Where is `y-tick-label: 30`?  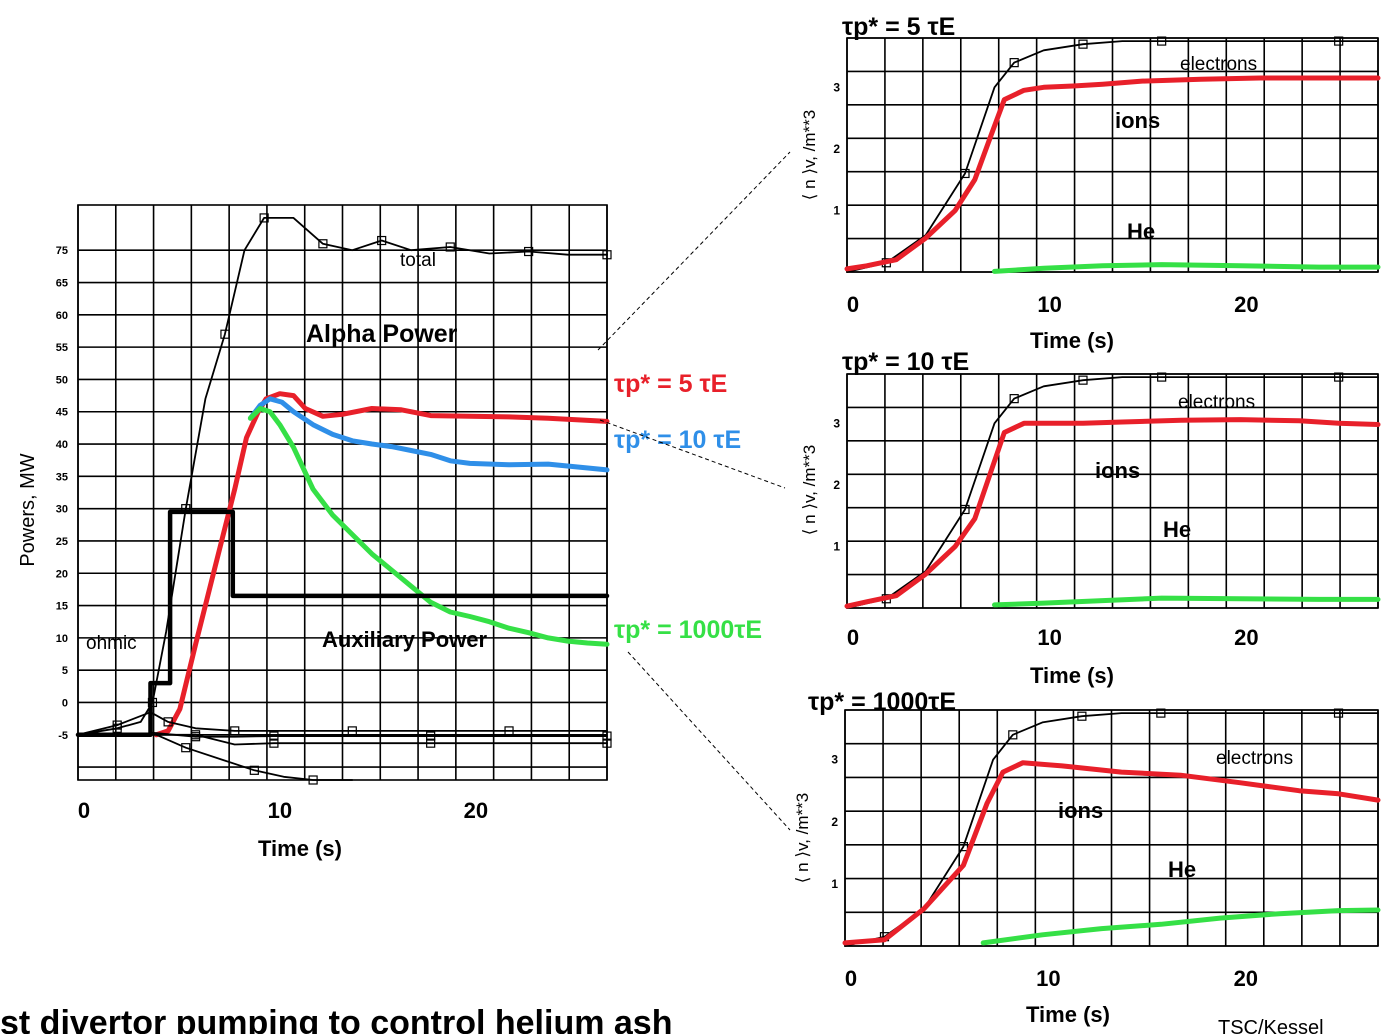
y-tick-label: 30 is located at coordinates (62, 510).